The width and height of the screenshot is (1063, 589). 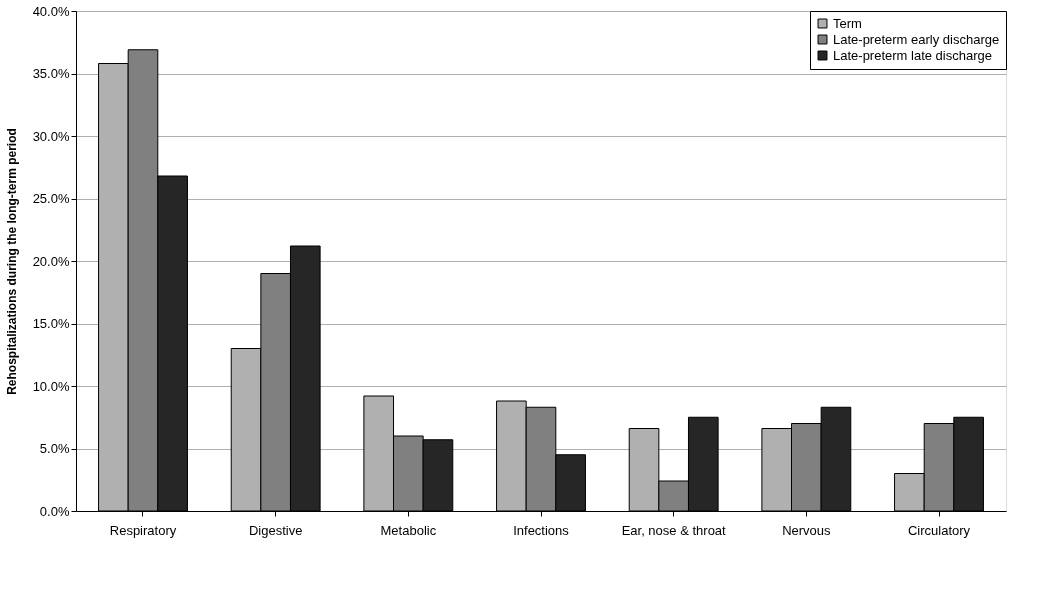 I want to click on x-tick-label: Nervous, so click(x=807, y=530).